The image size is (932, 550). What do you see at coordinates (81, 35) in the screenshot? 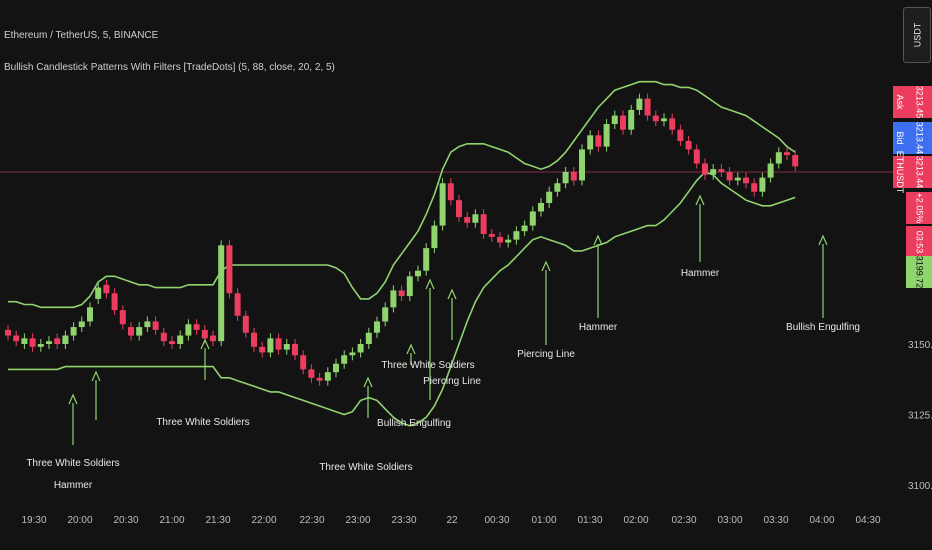
I see `chart-symbol-title: Ethereum / TetherUS, 5, BINANCE` at bounding box center [81, 35].